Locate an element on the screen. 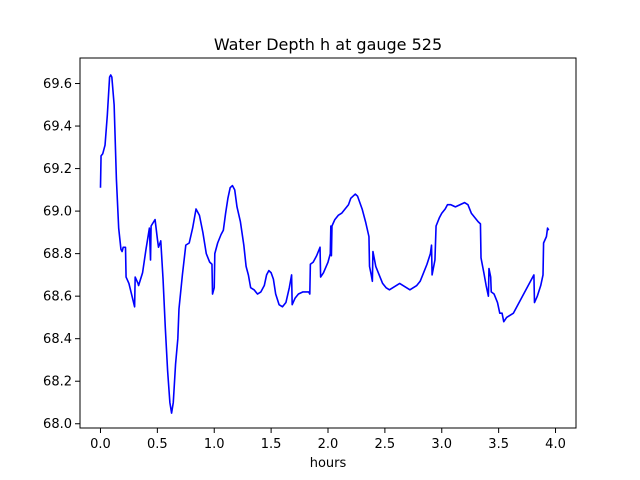 The height and width of the screenshot is (480, 640). x-tick-label: 2.0 is located at coordinates (328, 444).